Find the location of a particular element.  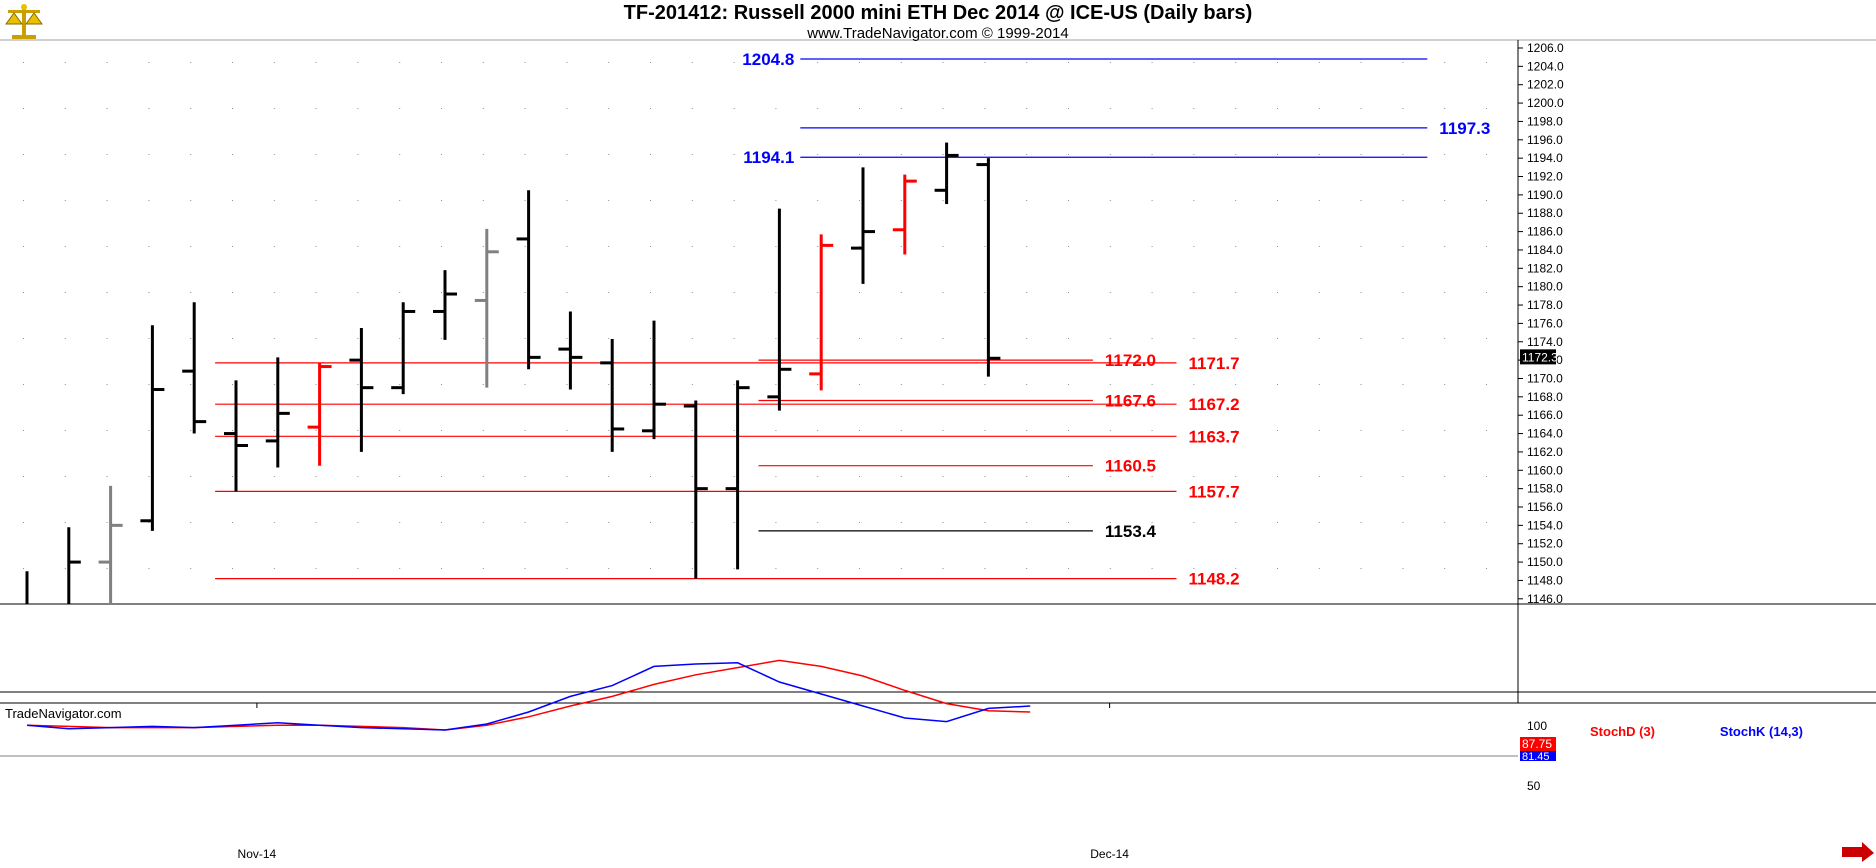

level-label: 1167.6 is located at coordinates (1130, 401).